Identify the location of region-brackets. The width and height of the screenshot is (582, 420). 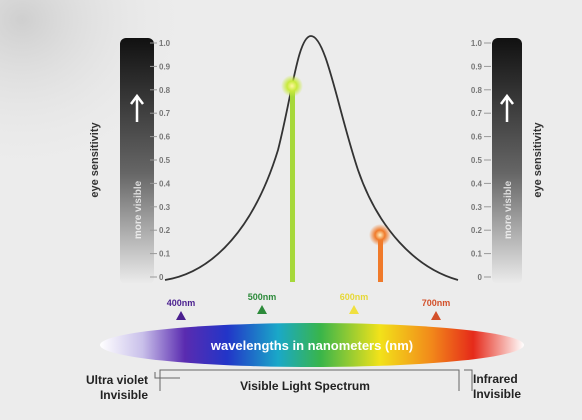
(313, 380).